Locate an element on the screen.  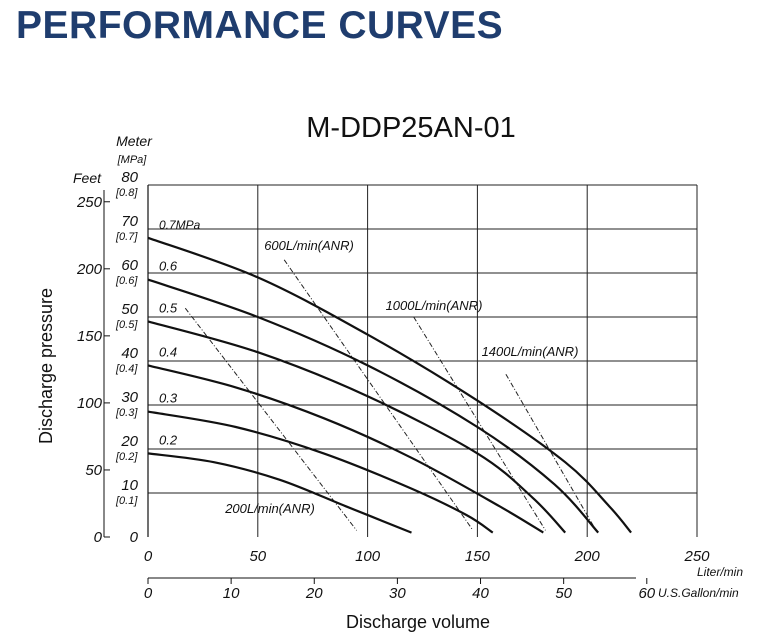
y-tick-meter: 20 is located at coordinates (129, 441).